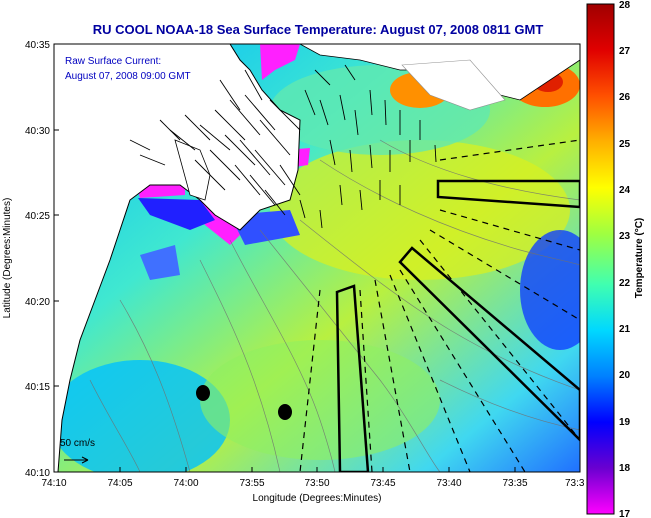 This screenshot has width=651, height=518. I want to click on current-label-line2: August 07, 2008 09:00 GMT, so click(128, 76).